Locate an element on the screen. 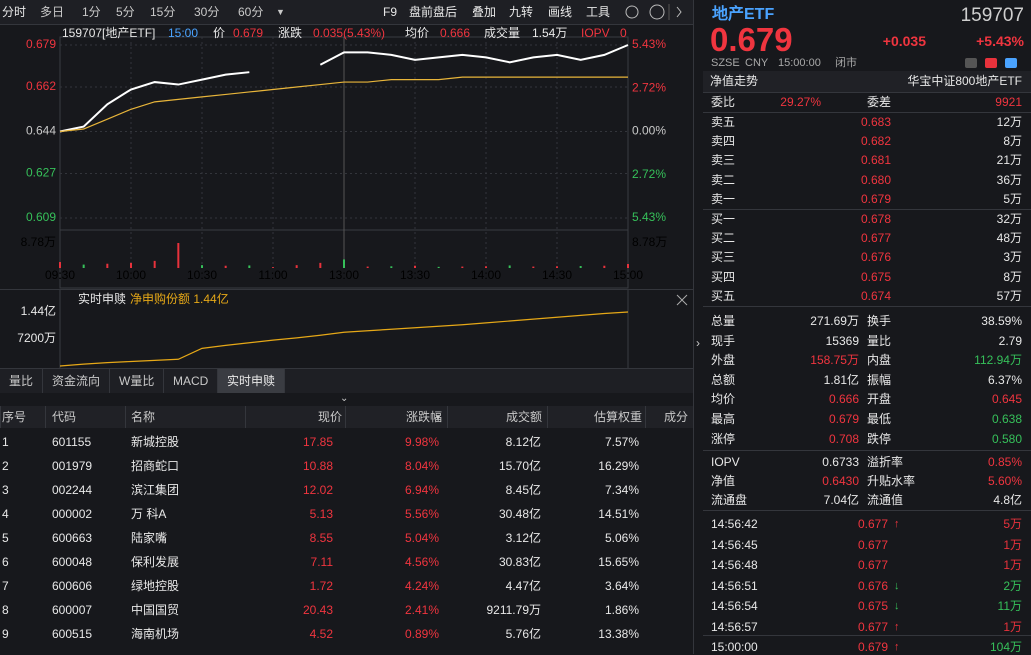 The width and height of the screenshot is (1031, 655). table-cell: 绿地控股 is located at coordinates (155, 586).